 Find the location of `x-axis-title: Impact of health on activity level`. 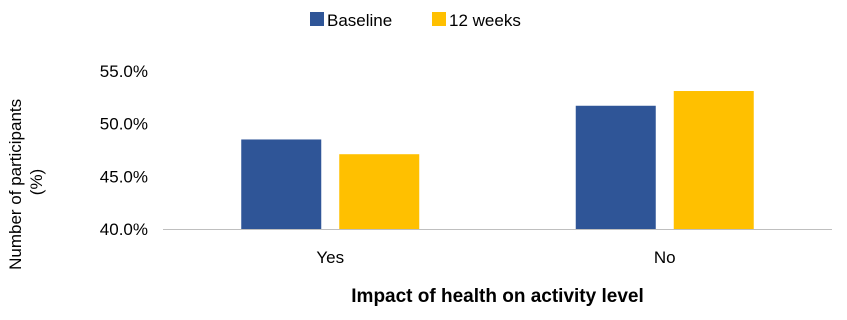

x-axis-title: Impact of health on activity level is located at coordinates (497, 296).